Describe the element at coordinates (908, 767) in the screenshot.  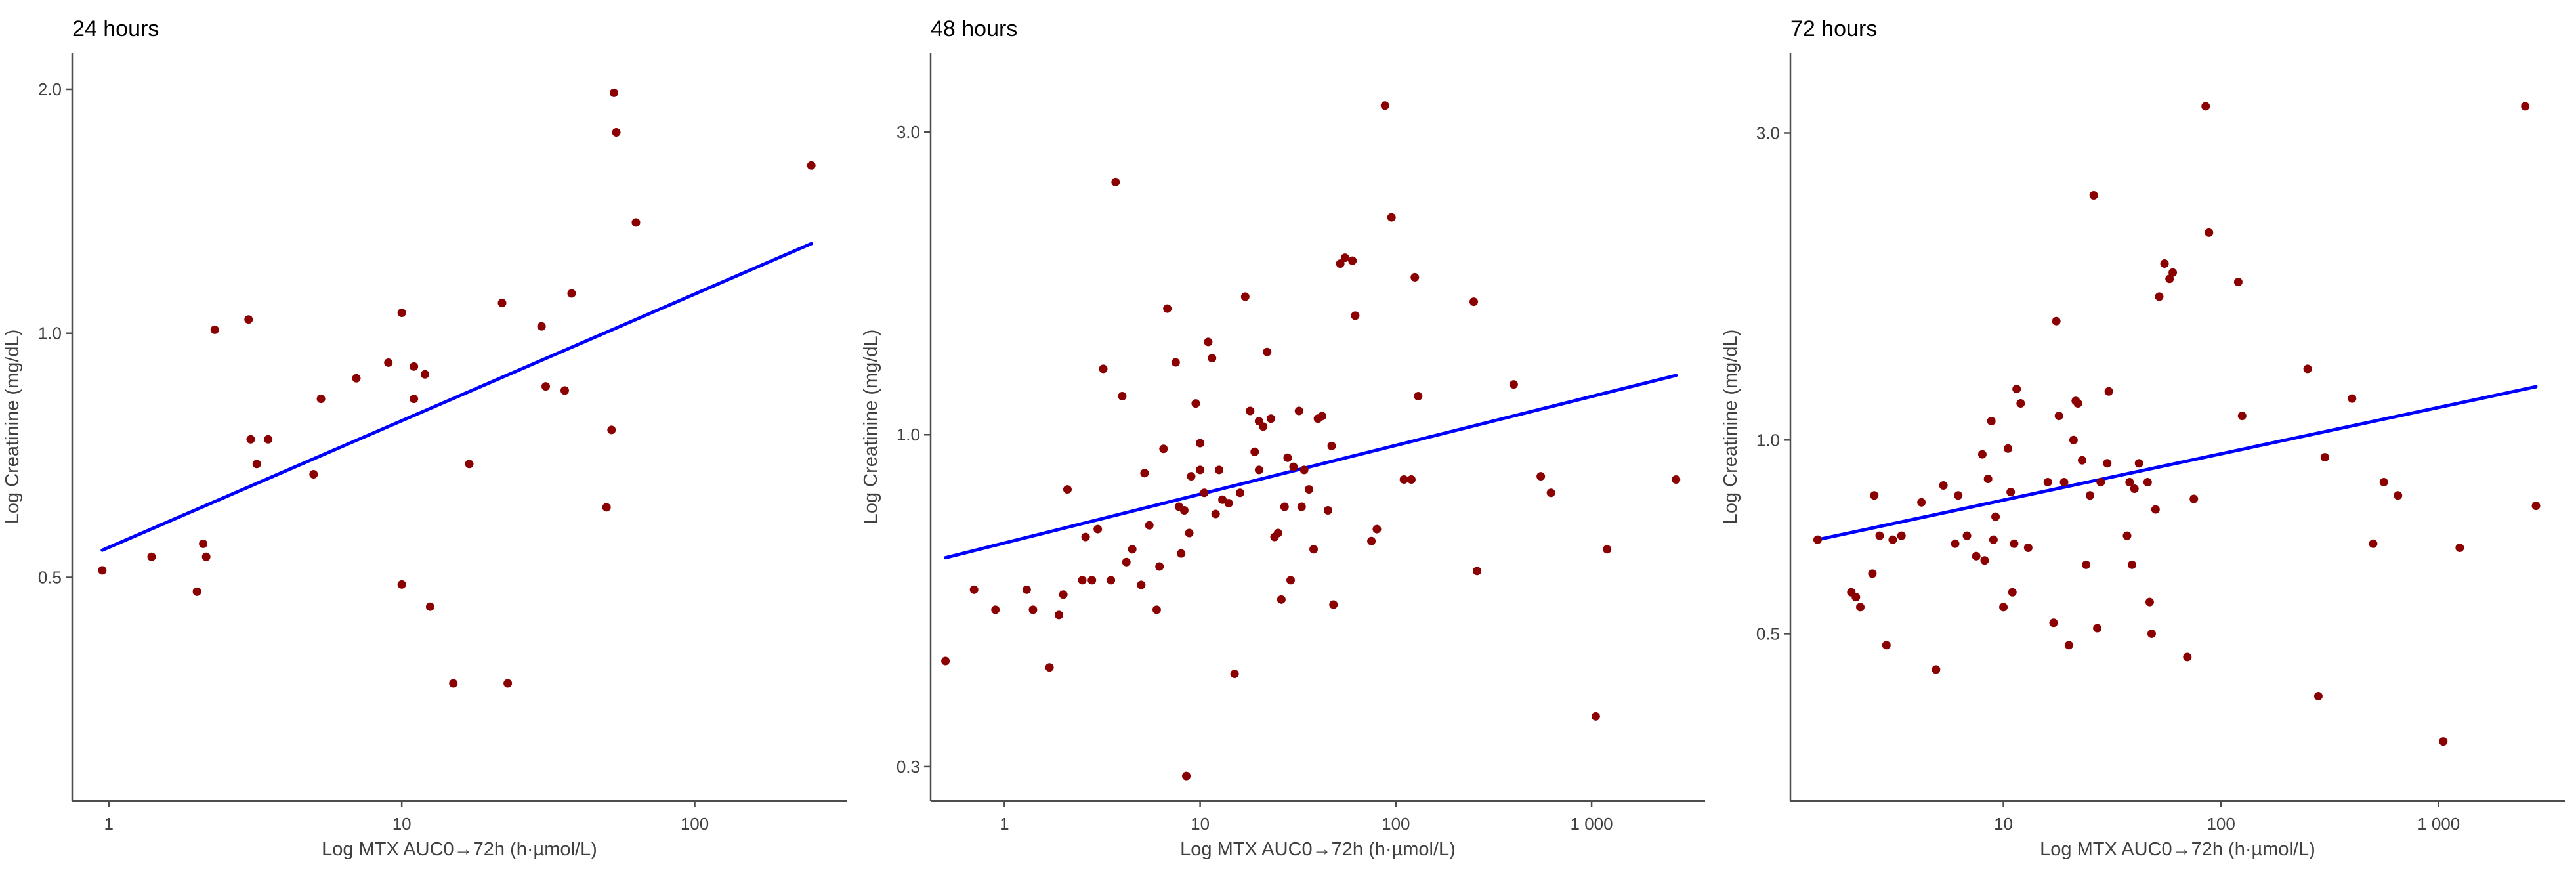
I see `y-tick-label: 0.3` at that location.